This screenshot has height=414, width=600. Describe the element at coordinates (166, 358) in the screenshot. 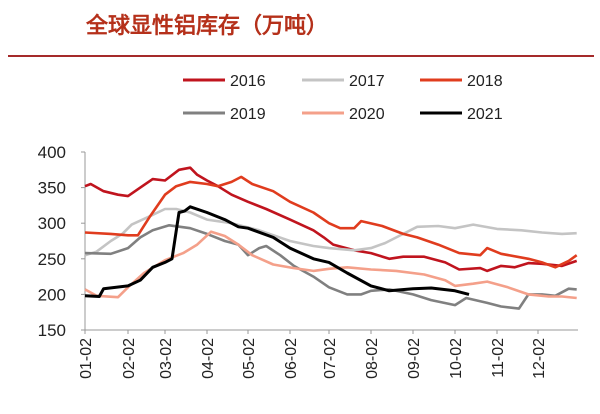

I see `x-tick-label: 03-02` at that location.